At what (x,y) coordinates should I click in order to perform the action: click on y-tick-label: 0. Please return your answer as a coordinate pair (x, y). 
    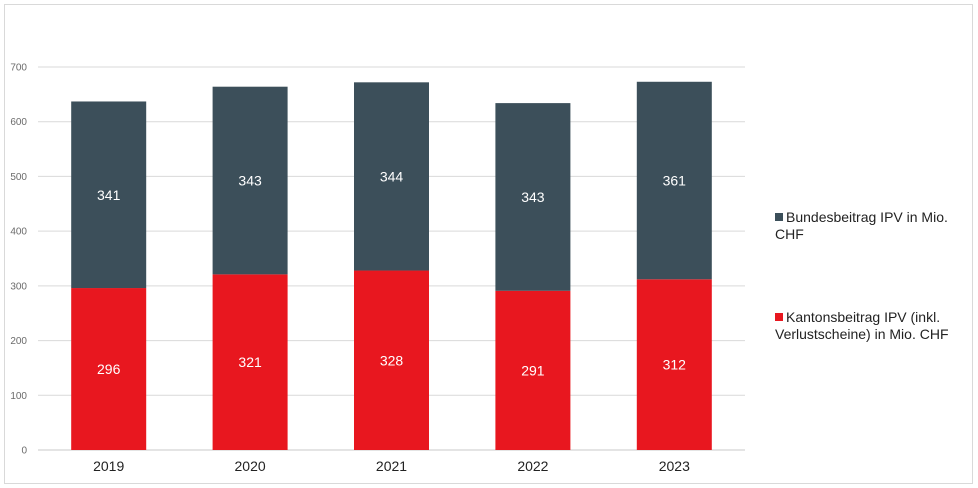
    Looking at the image, I should click on (24, 451).